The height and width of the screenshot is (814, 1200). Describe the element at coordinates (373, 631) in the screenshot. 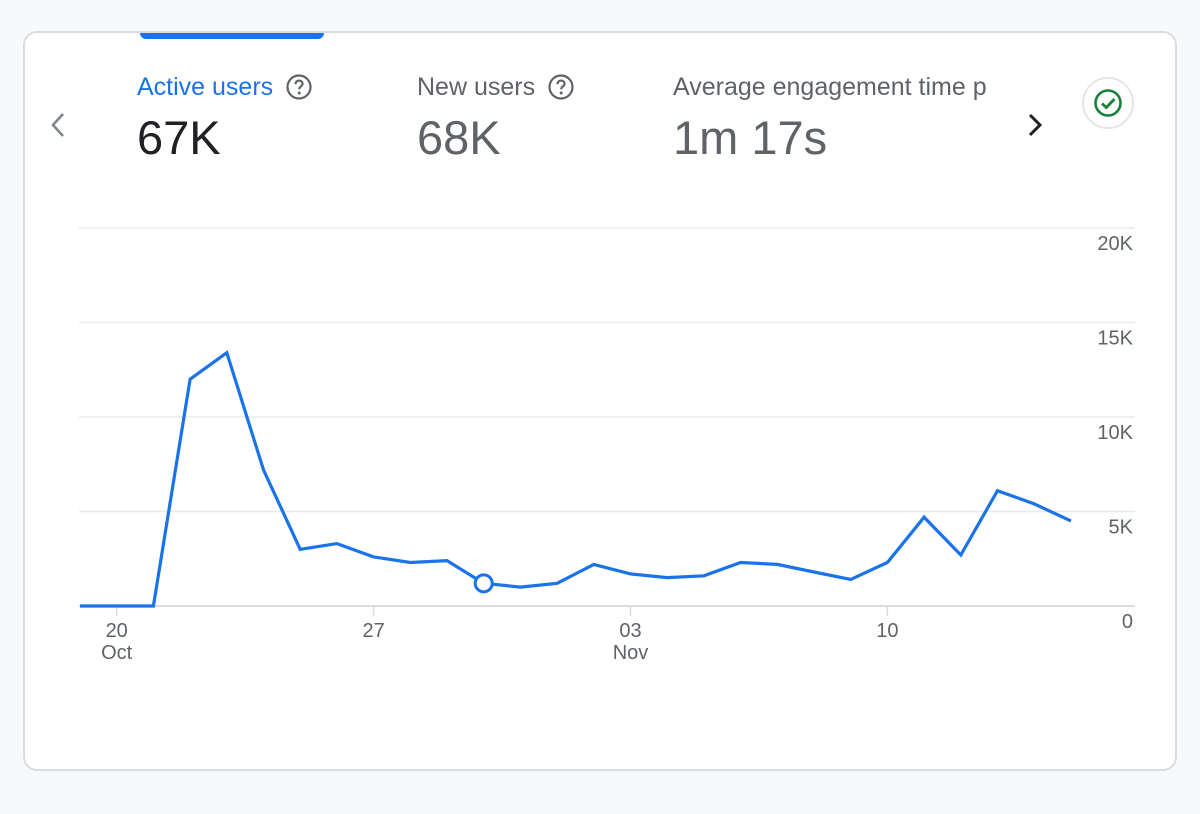

I see `x-tick-label: 27` at that location.